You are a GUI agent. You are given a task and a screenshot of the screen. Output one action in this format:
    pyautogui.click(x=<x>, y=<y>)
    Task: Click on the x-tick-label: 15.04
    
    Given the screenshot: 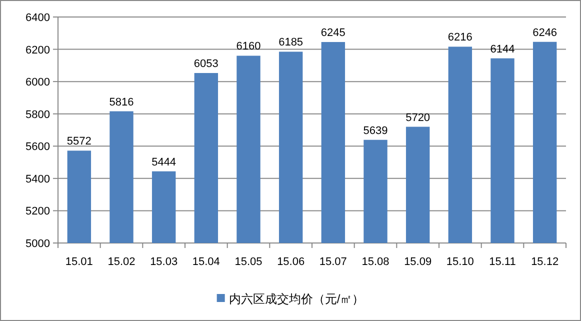 What is the action you would take?
    pyautogui.click(x=206, y=262)
    